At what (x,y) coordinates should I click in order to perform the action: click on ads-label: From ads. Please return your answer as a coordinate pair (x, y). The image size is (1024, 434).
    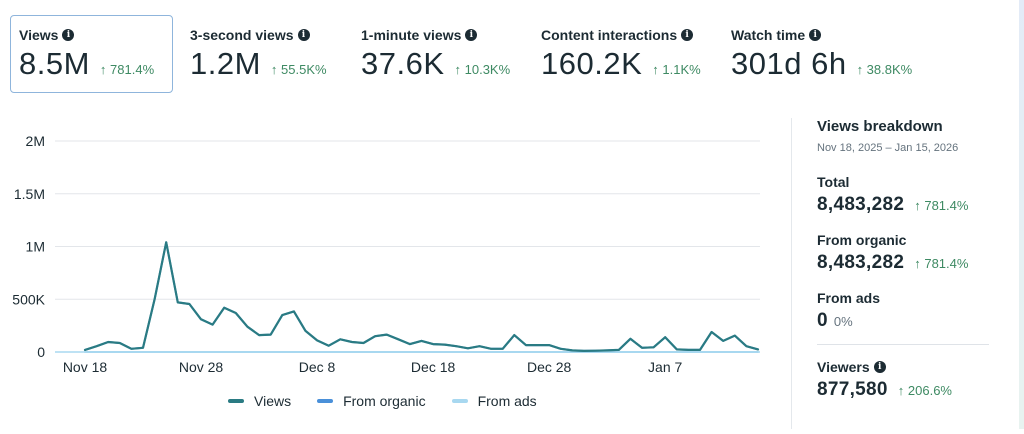
    Looking at the image, I should click on (849, 298).